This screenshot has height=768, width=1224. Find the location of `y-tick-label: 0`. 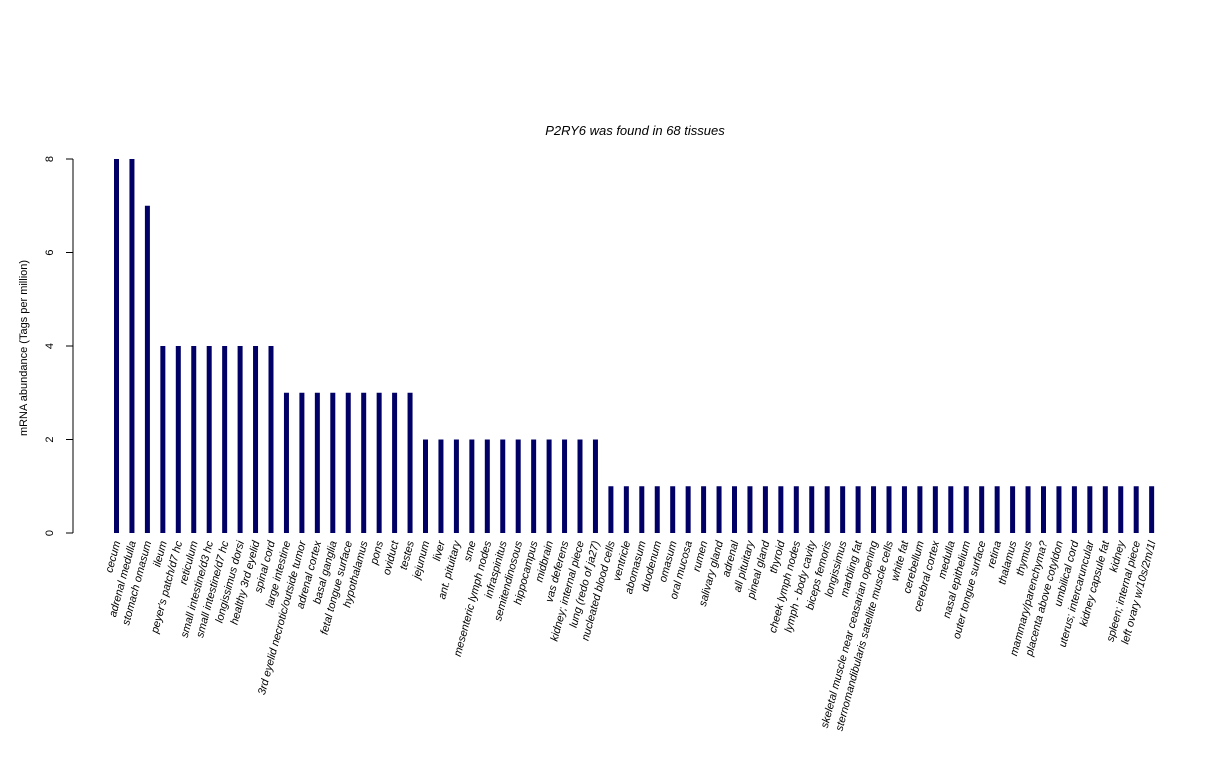

y-tick-label: 0 is located at coordinates (50, 533).